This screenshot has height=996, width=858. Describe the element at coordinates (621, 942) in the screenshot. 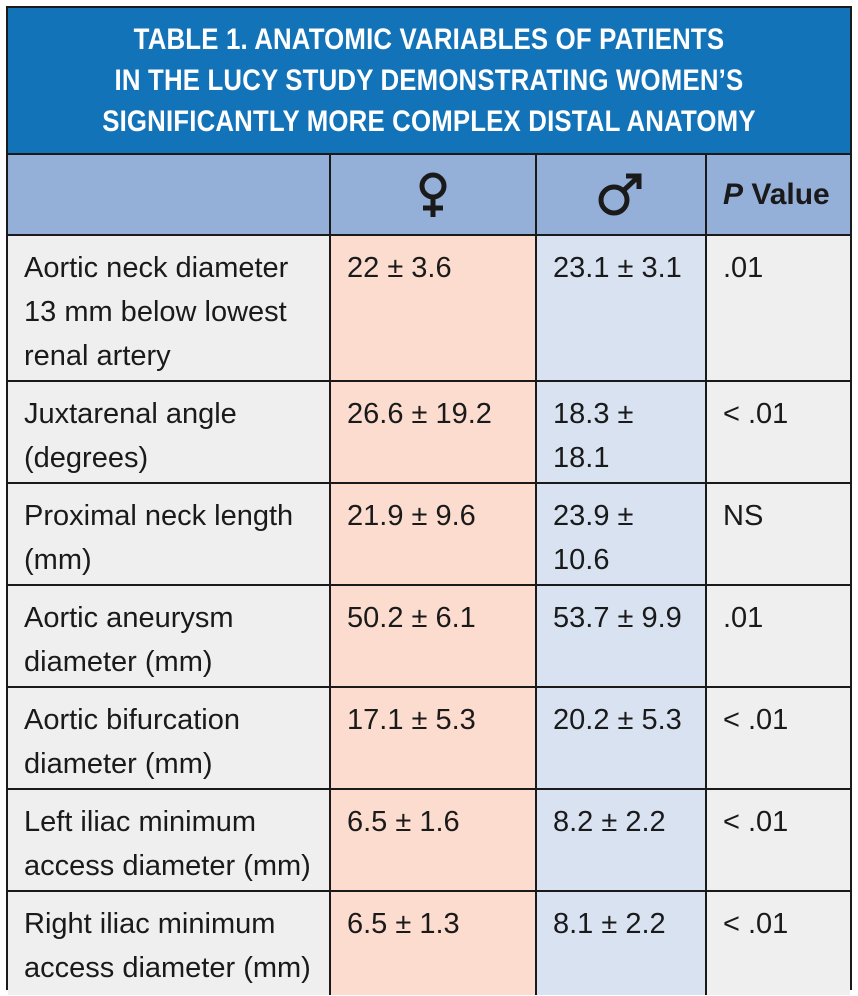

I see `male-value-cell: 8.1 ± 2.2` at that location.